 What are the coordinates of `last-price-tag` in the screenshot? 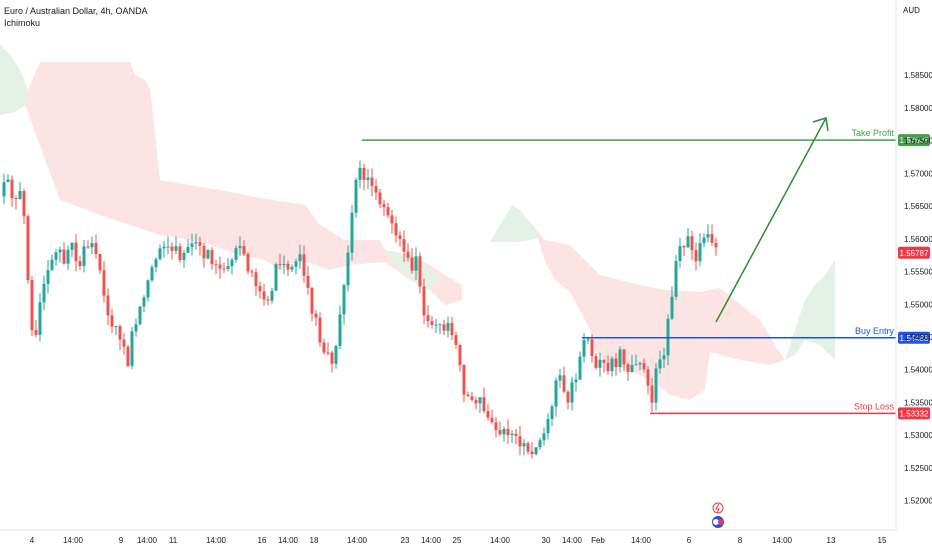 It's located at (914, 252).